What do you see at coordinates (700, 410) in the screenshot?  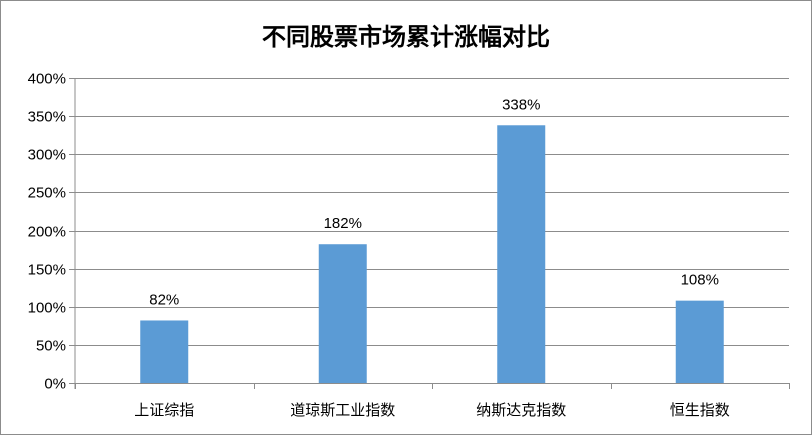 I see `x-category-label: 恒生指数` at bounding box center [700, 410].